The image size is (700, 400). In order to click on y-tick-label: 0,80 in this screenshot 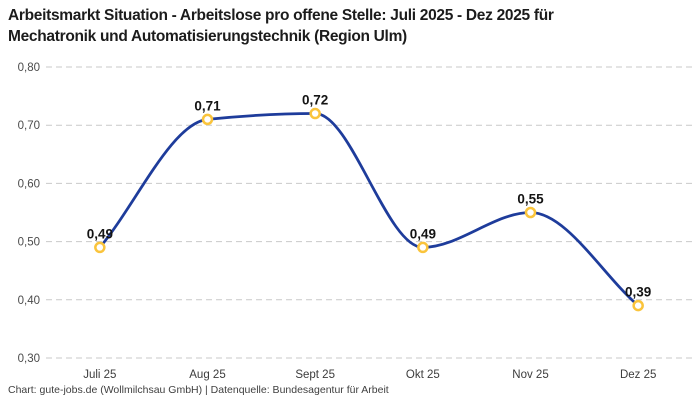, I will do `click(29, 68)`.